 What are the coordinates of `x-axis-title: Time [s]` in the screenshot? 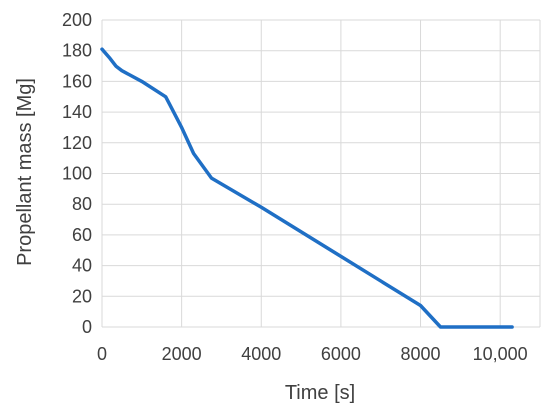 It's located at (320, 393).